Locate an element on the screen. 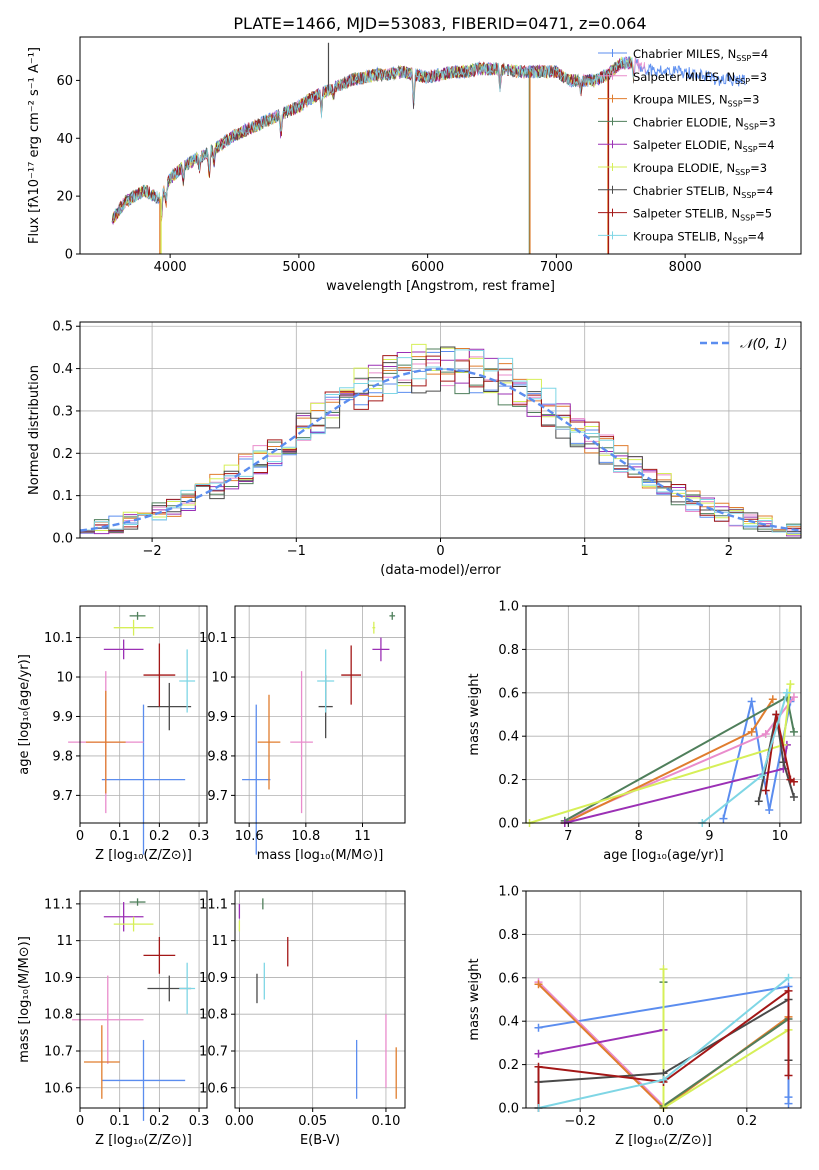  series-kroupa-miles is located at coordinates (668, 761).